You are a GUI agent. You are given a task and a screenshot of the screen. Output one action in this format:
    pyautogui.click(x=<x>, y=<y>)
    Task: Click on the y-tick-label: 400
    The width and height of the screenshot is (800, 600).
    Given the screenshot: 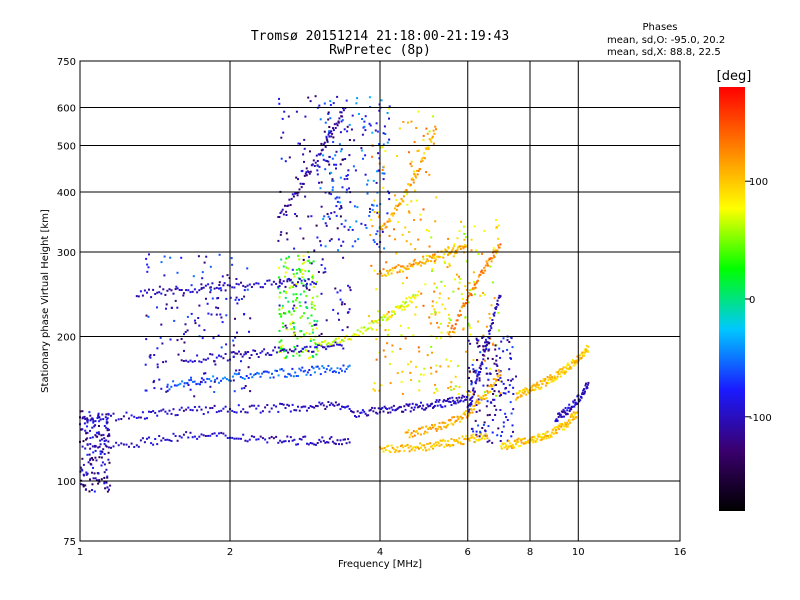 What is the action you would take?
    pyautogui.click(x=66, y=193)
    